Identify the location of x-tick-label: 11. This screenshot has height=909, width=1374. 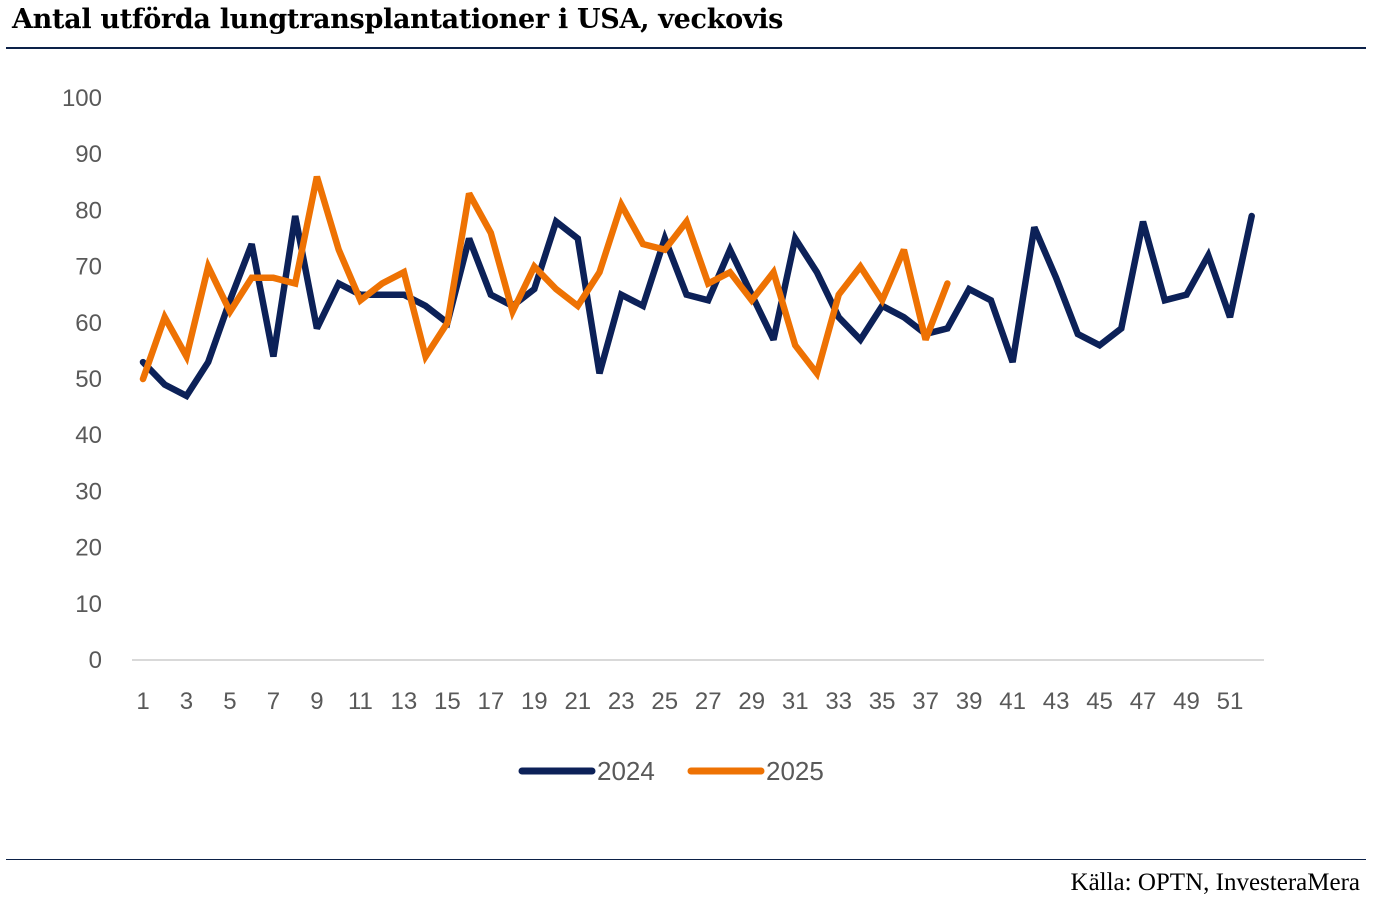
(360, 701).